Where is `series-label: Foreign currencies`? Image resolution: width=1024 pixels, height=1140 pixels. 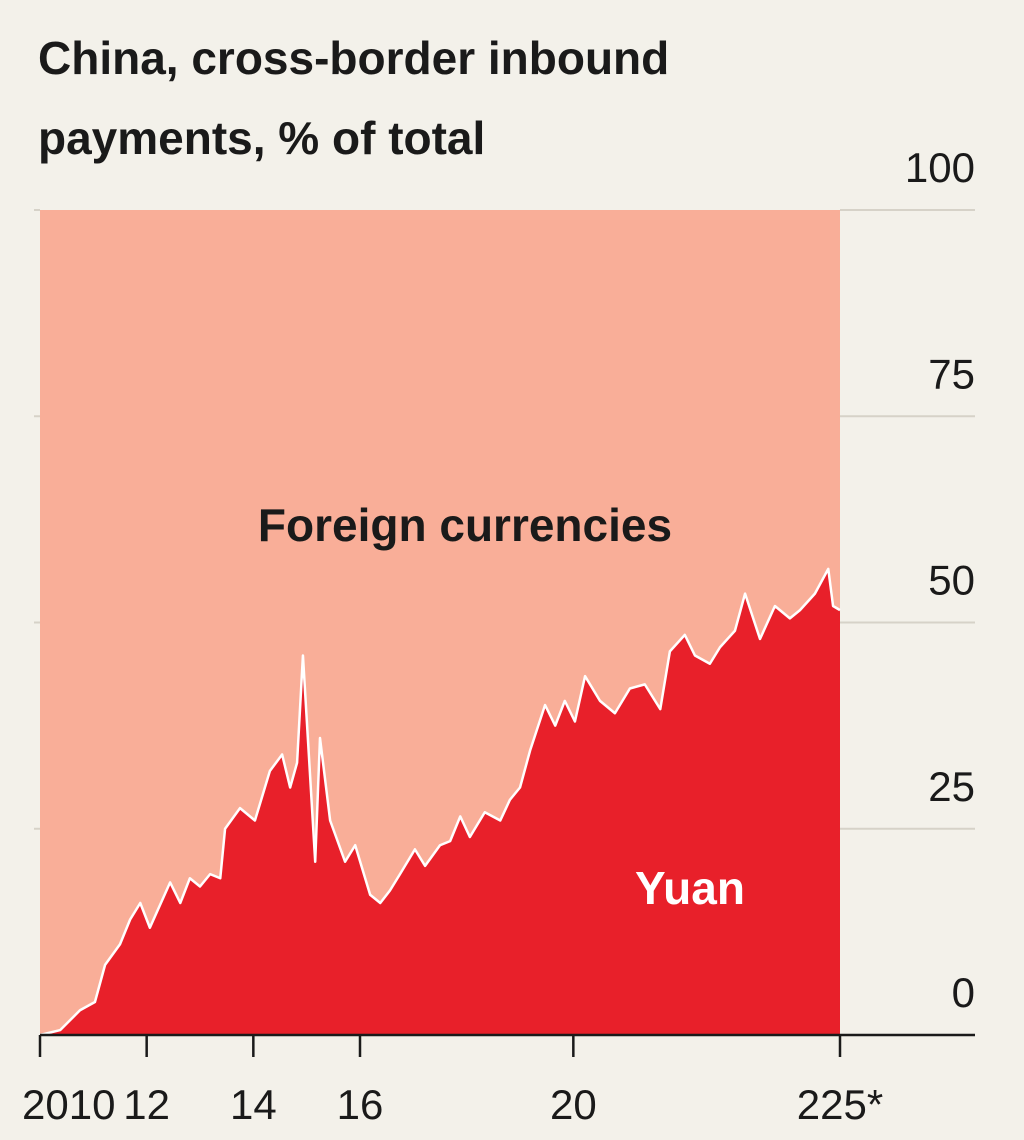
series-label: Foreign currencies is located at coordinates (465, 525).